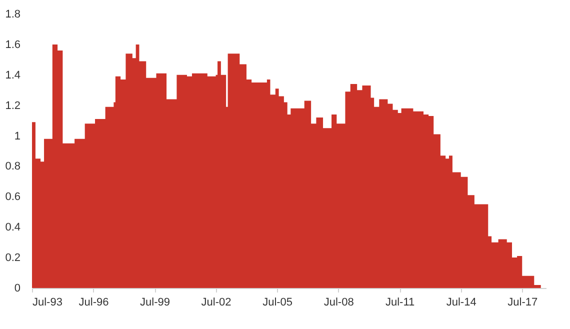 Image resolution: width=570 pixels, height=329 pixels. Describe the element at coordinates (277, 302) in the screenshot. I see `x-tick-label: Jul-05` at that location.